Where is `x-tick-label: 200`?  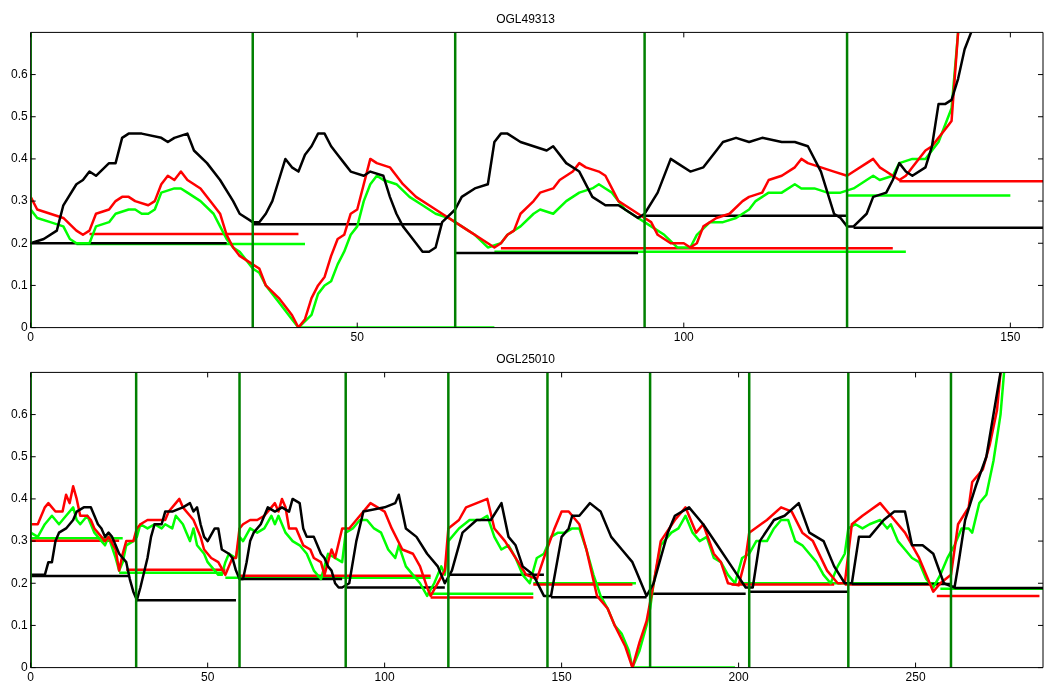 x-tick-label: 200 is located at coordinates (738, 677).